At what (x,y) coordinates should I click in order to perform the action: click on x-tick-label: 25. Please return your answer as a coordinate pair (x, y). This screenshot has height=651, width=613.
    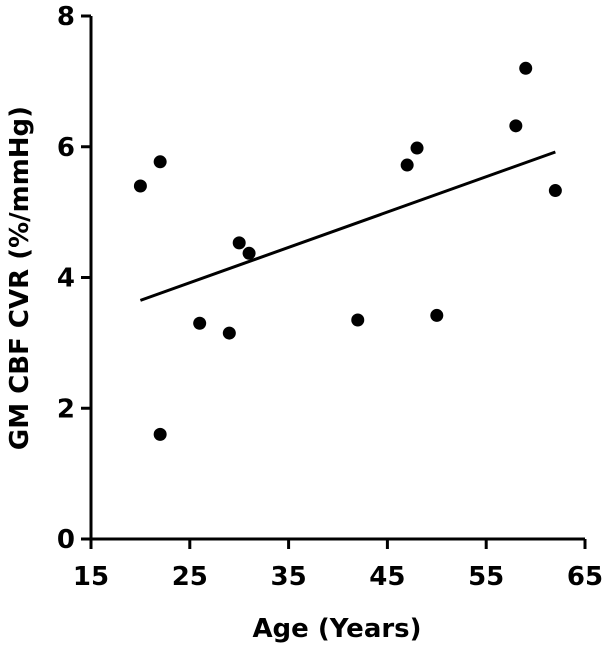
    Looking at the image, I should click on (190, 577).